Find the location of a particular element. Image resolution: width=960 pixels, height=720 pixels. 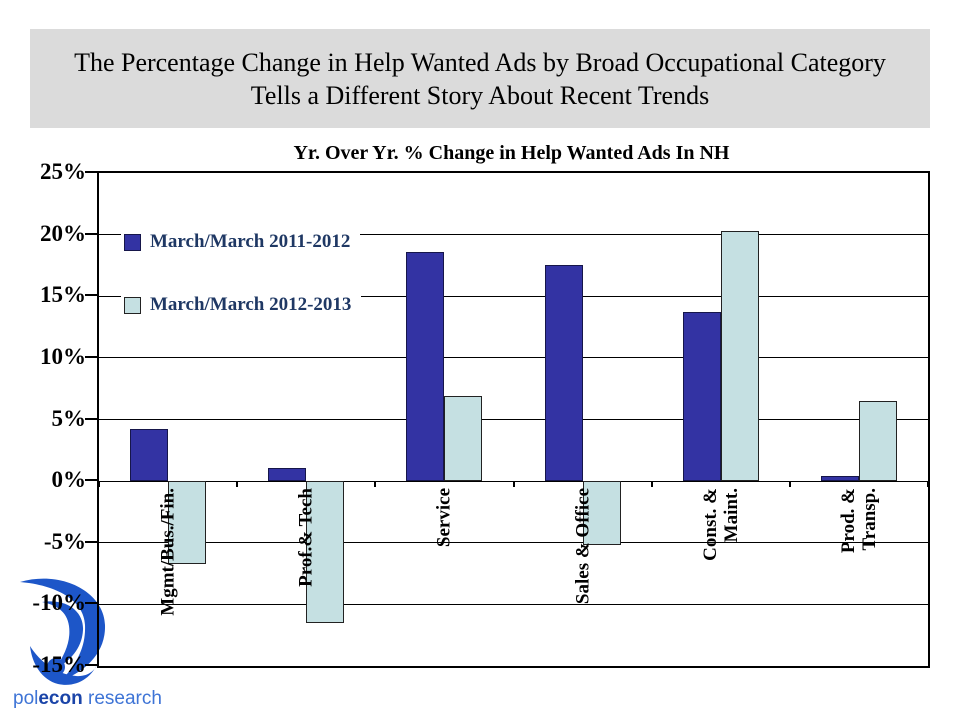

category-label: Prod. & Transp. is located at coordinates (859, 520).